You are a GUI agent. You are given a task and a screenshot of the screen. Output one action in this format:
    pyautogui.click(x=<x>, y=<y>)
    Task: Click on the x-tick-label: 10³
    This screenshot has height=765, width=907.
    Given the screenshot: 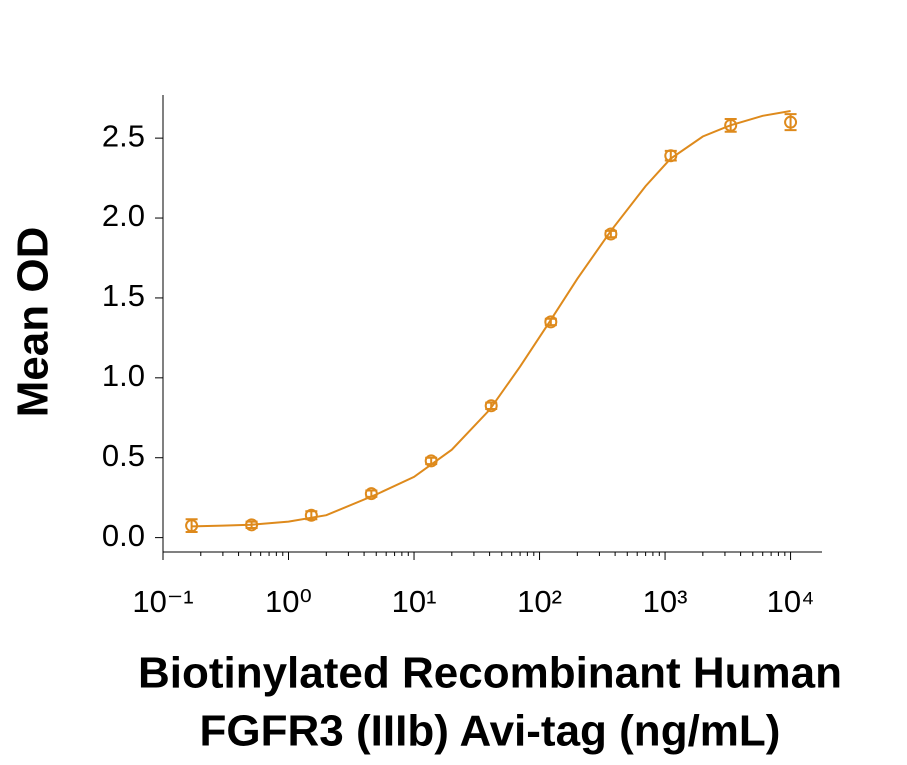 What is the action you would take?
    pyautogui.click(x=665, y=601)
    